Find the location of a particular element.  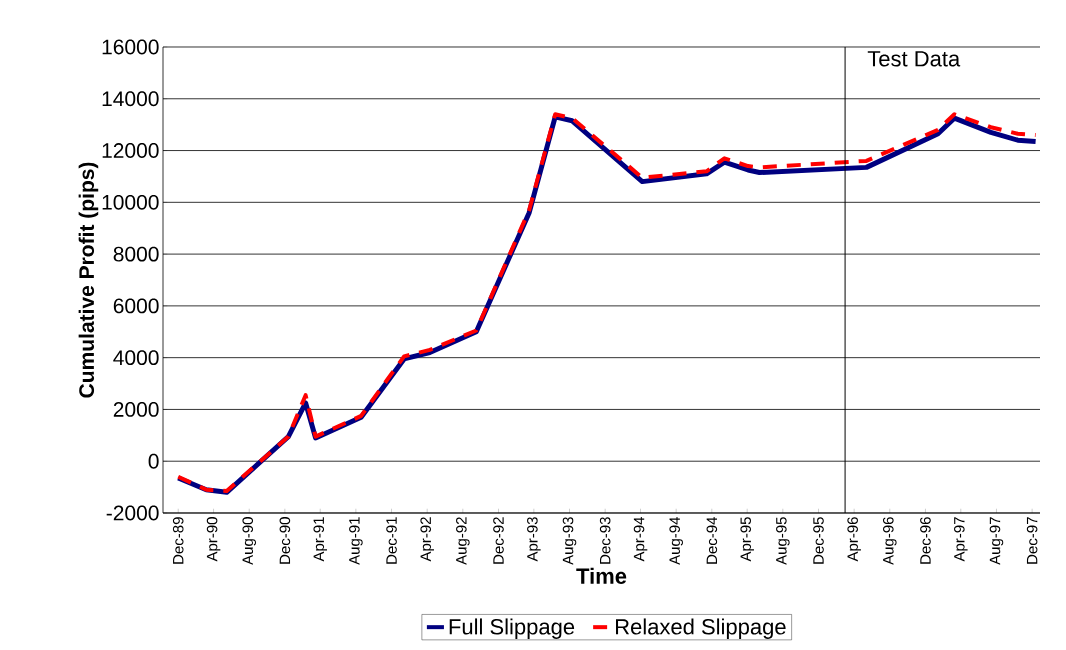

y-tick-label: -2000 is located at coordinates (132, 513).